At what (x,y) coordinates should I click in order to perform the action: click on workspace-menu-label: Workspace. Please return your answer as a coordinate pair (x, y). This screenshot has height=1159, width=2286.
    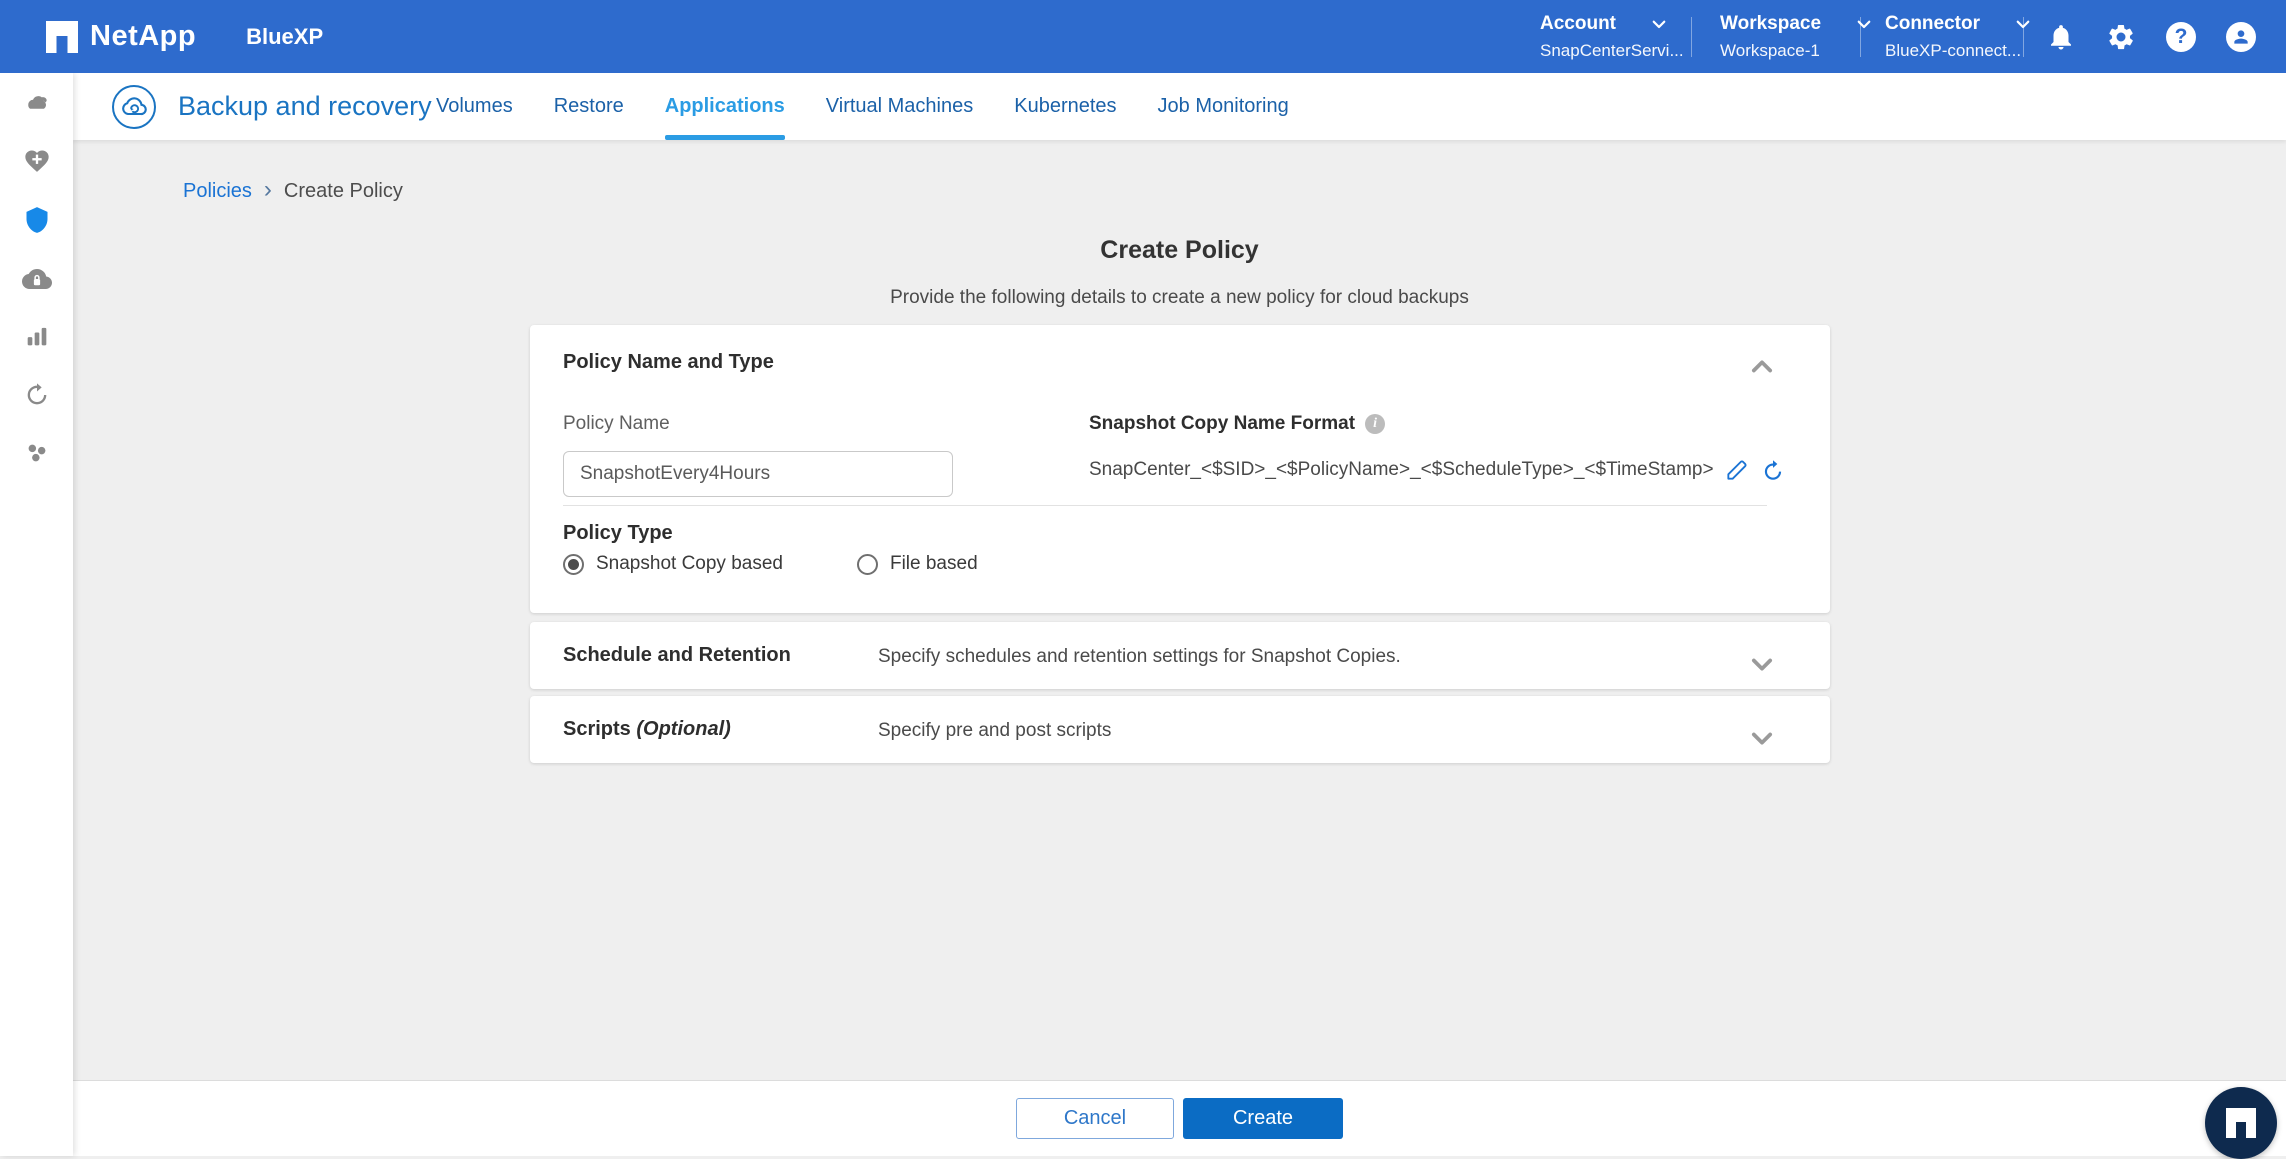
    Looking at the image, I should click on (1771, 23).